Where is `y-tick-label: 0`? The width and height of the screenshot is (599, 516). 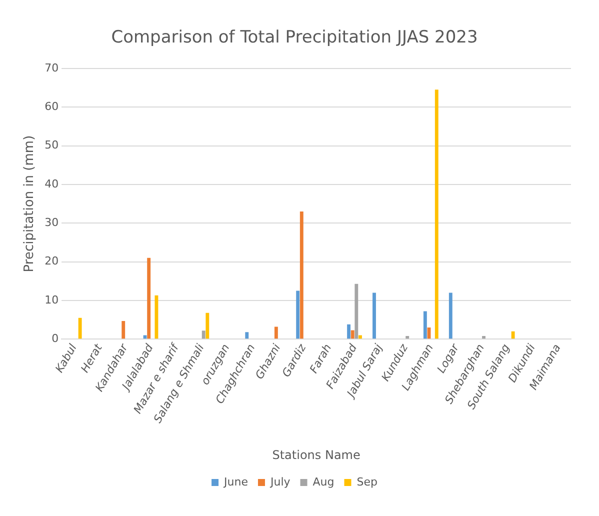
y-tick-label: 0 is located at coordinates (55, 338).